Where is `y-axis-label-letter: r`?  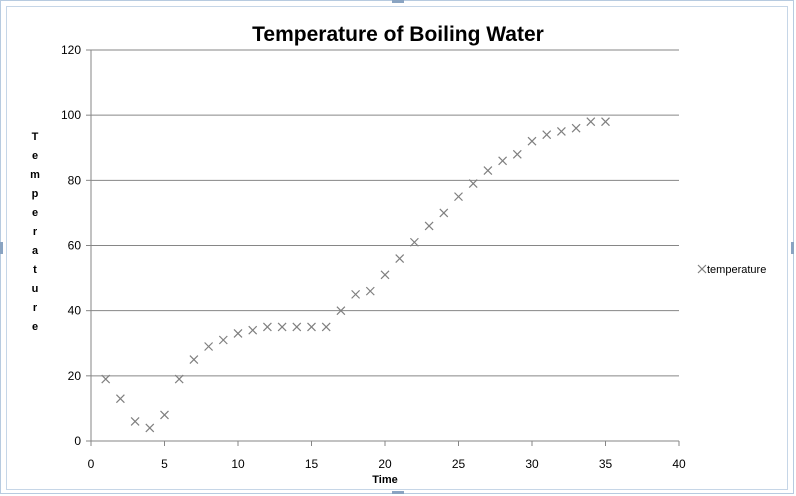
y-axis-label-letter: r is located at coordinates (35, 232).